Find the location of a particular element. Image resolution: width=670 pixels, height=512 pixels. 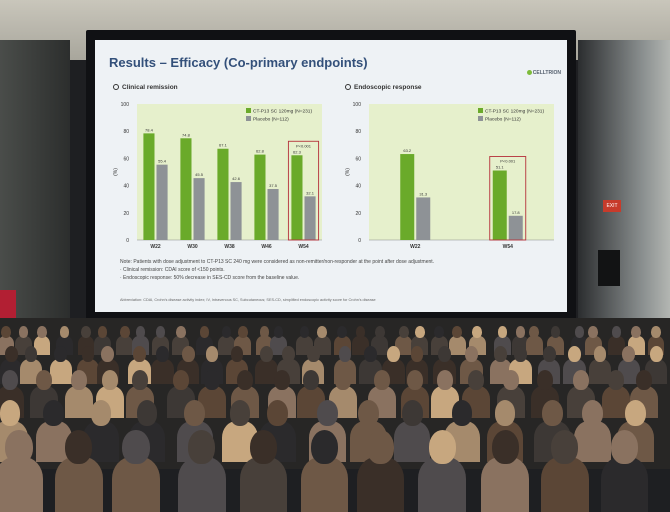

data-label: 78.4 is located at coordinates (149, 129).